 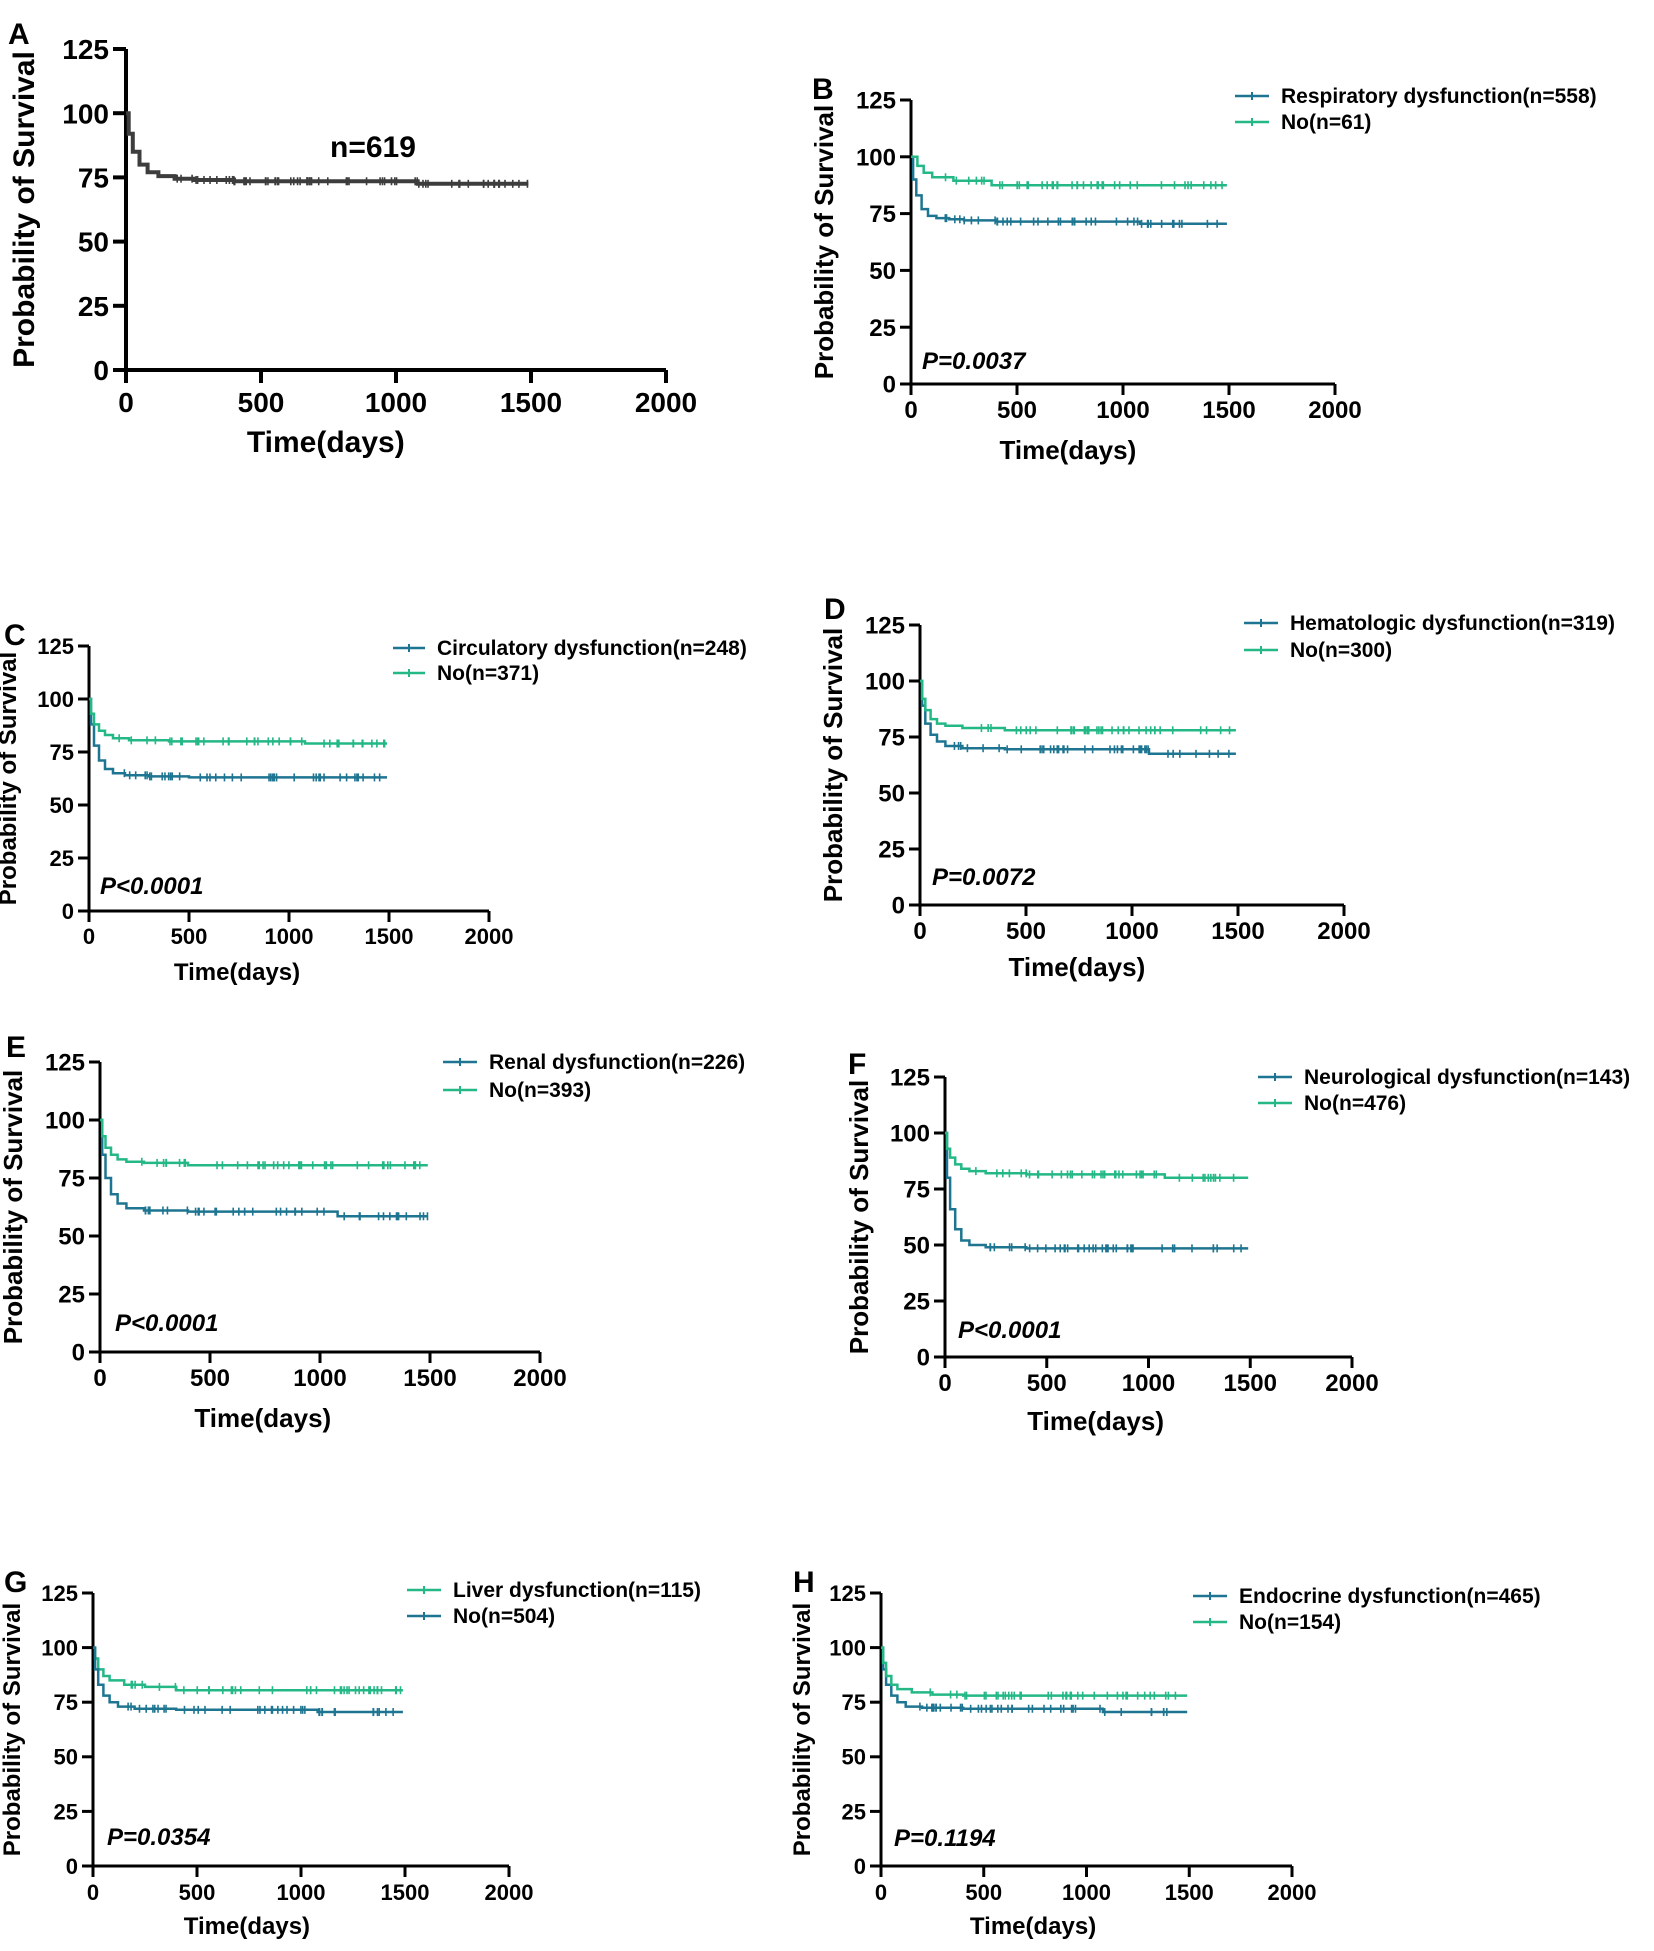 I want to click on legend-label: Endocrine dysfunction(n=465), so click(x=1390, y=1596).